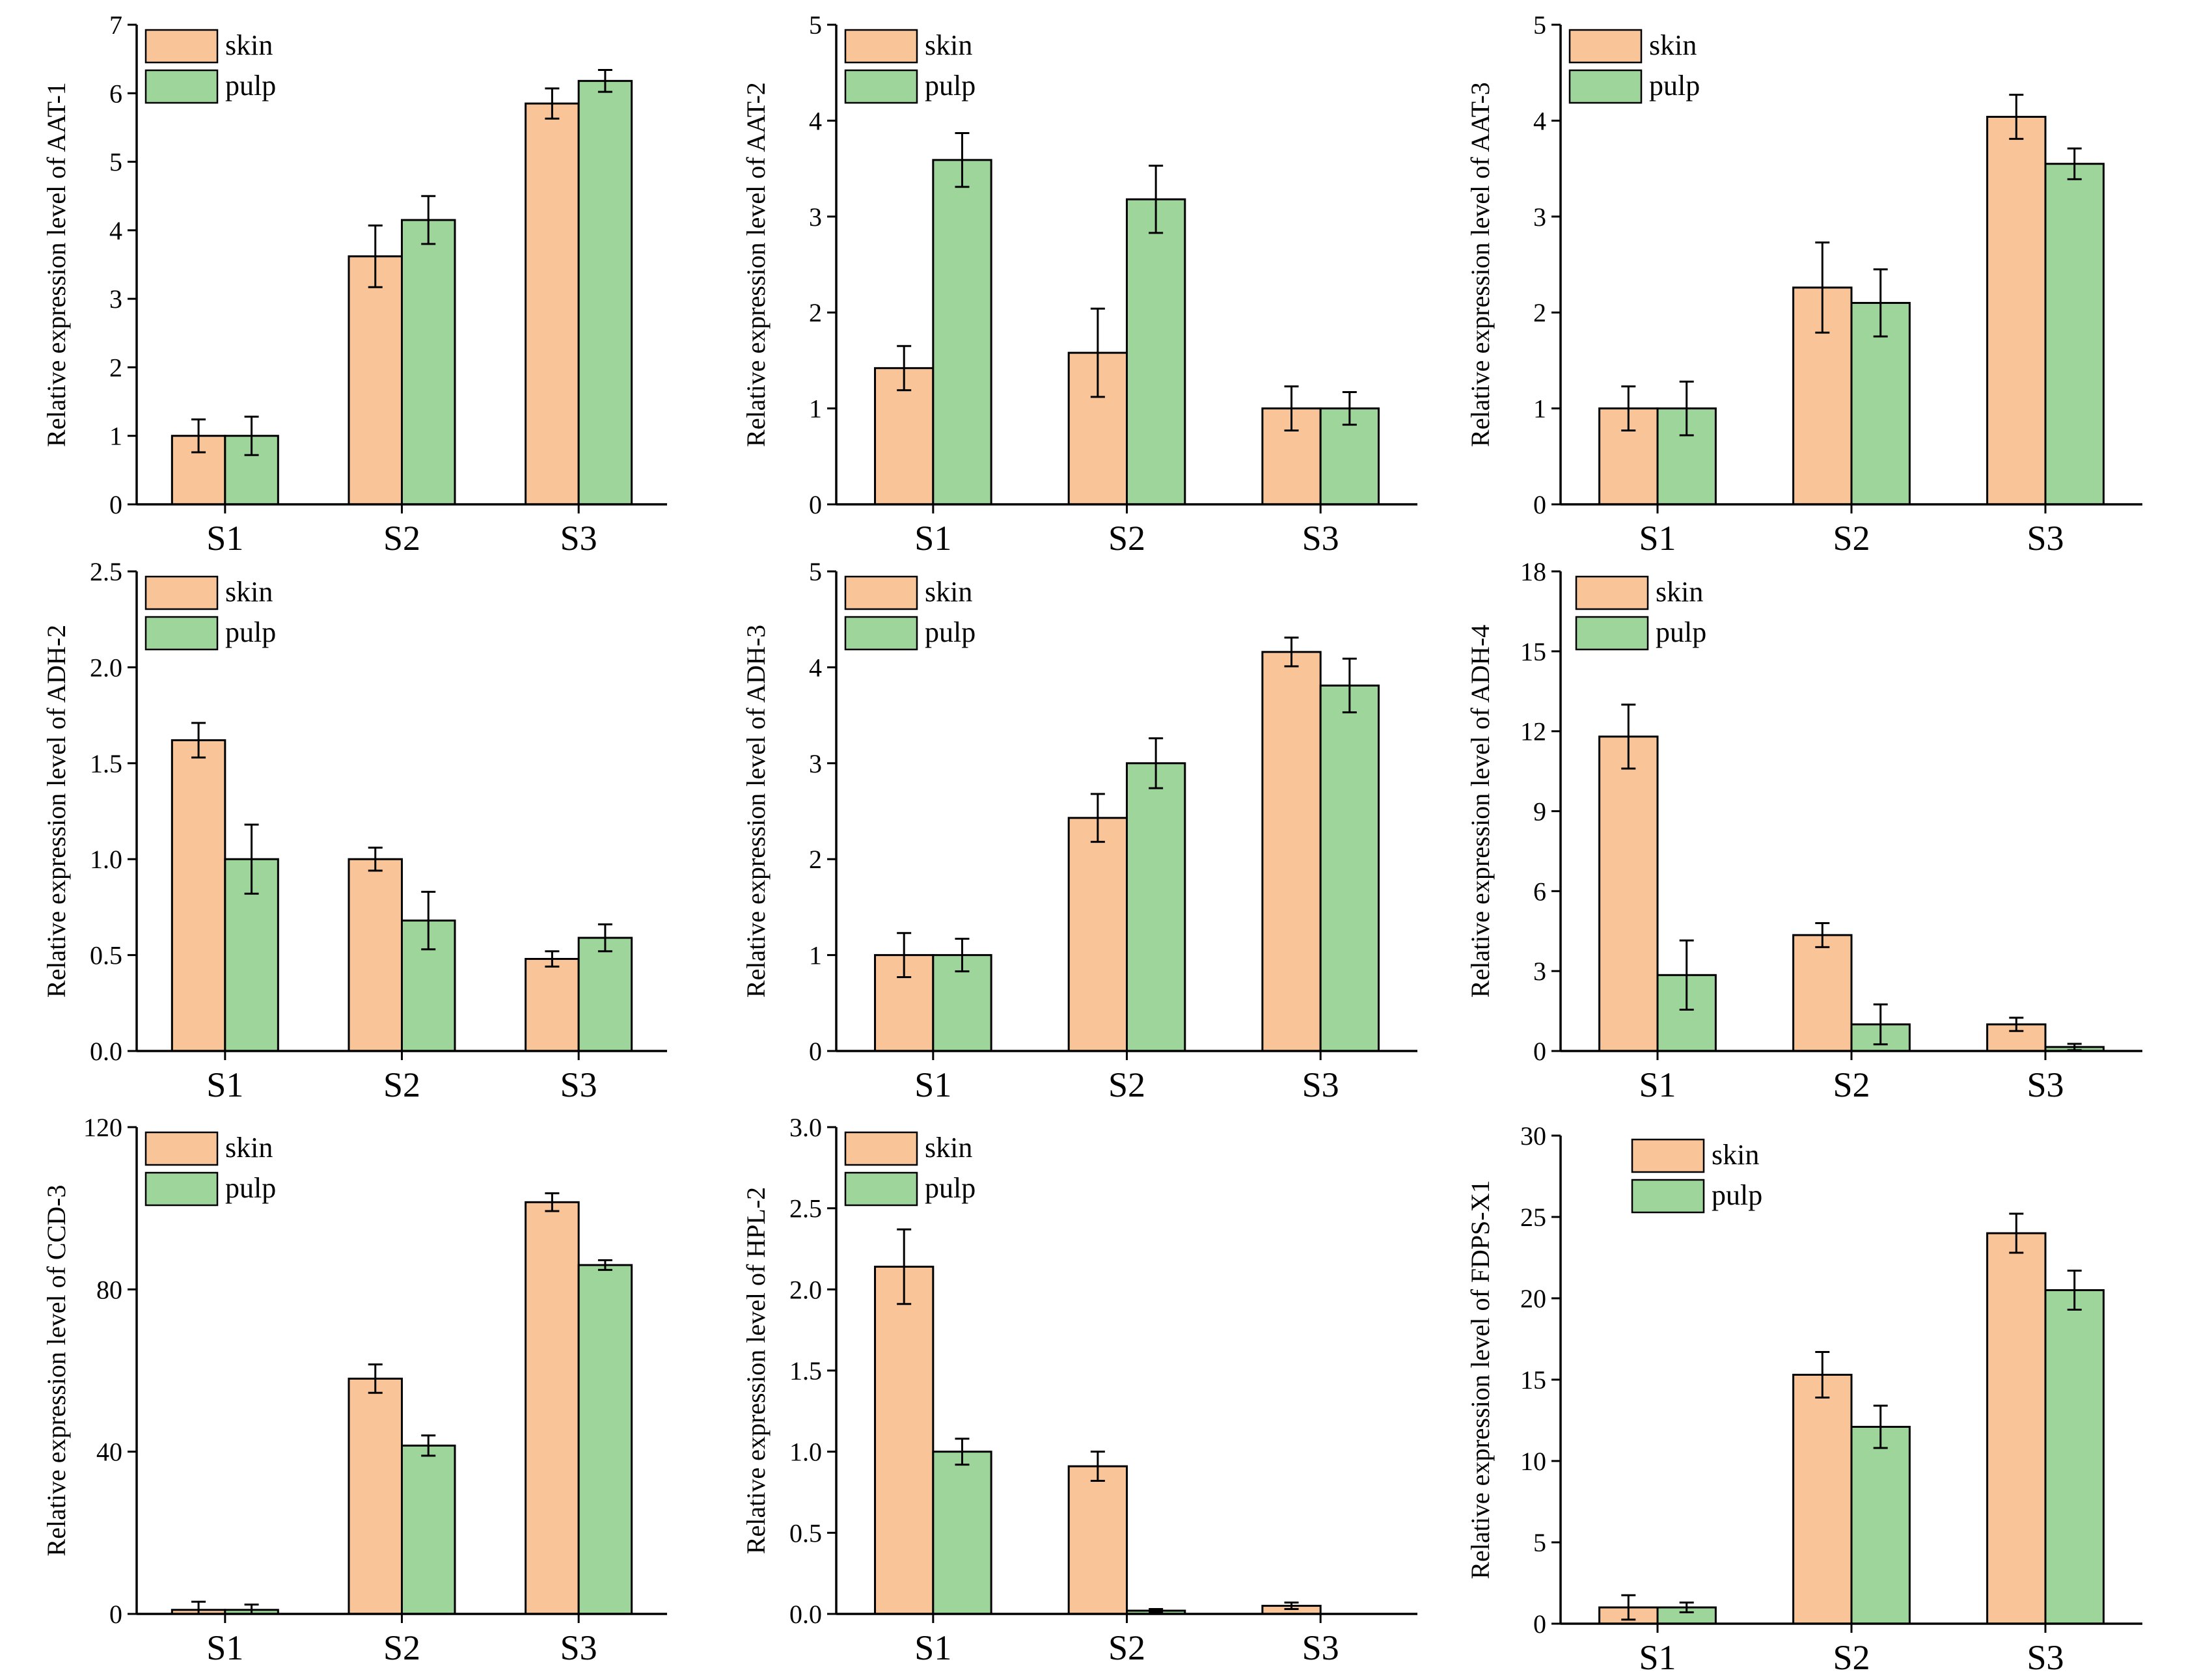 The width and height of the screenshot is (2212, 1679). I want to click on y-axis-title: Relative expression level of AAT-3, so click(1480, 264).